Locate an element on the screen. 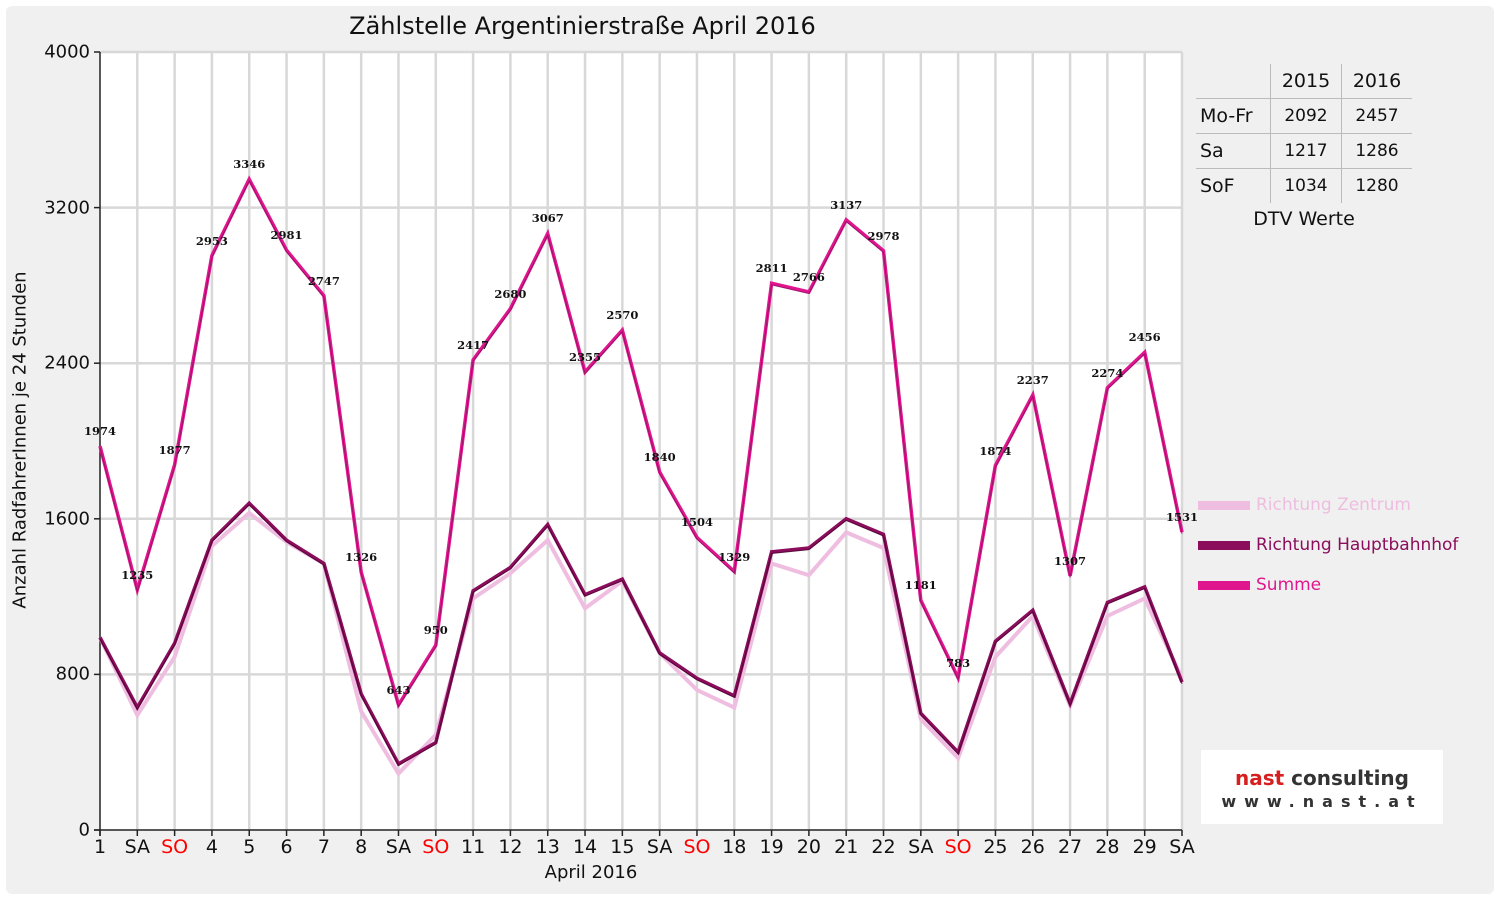 Image resolution: width=1500 pixels, height=900 pixels. x-tick-label: 1 is located at coordinates (100, 847).